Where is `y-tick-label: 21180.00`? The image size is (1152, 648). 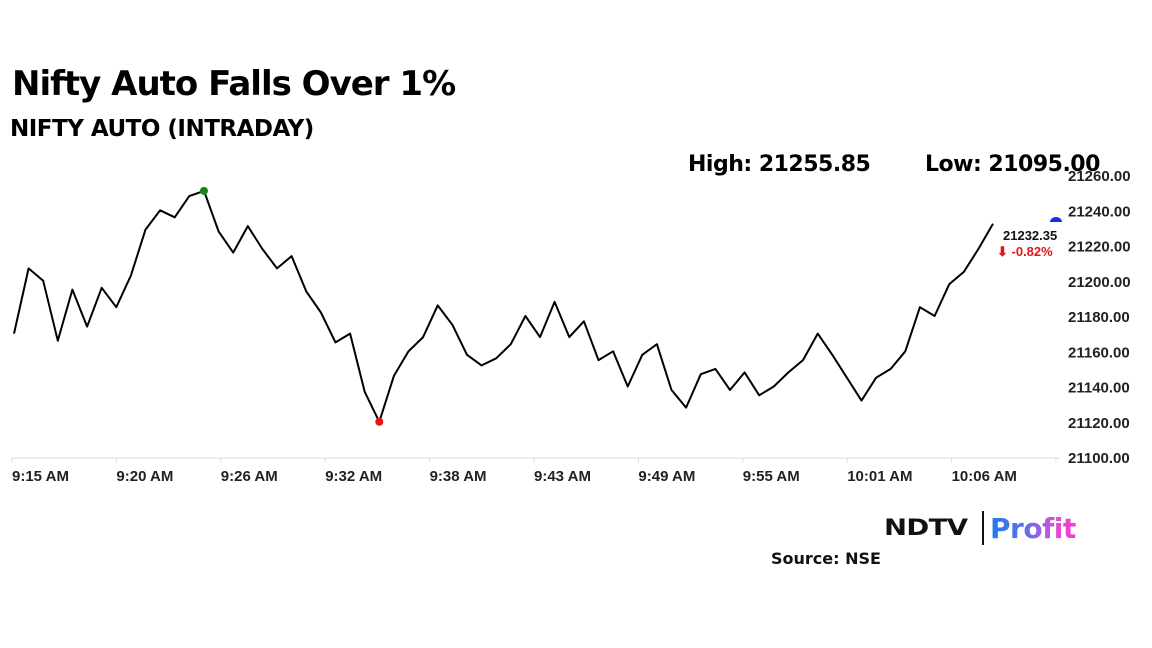
y-tick-label: 21180.00 is located at coordinates (1099, 317).